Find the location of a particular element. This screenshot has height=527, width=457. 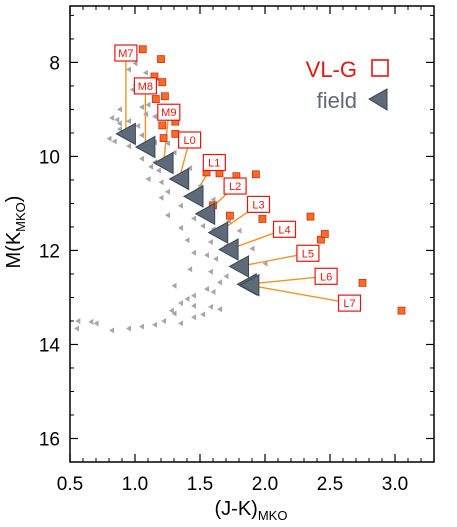

spectral-type-label: L6 is located at coordinates (326, 277).